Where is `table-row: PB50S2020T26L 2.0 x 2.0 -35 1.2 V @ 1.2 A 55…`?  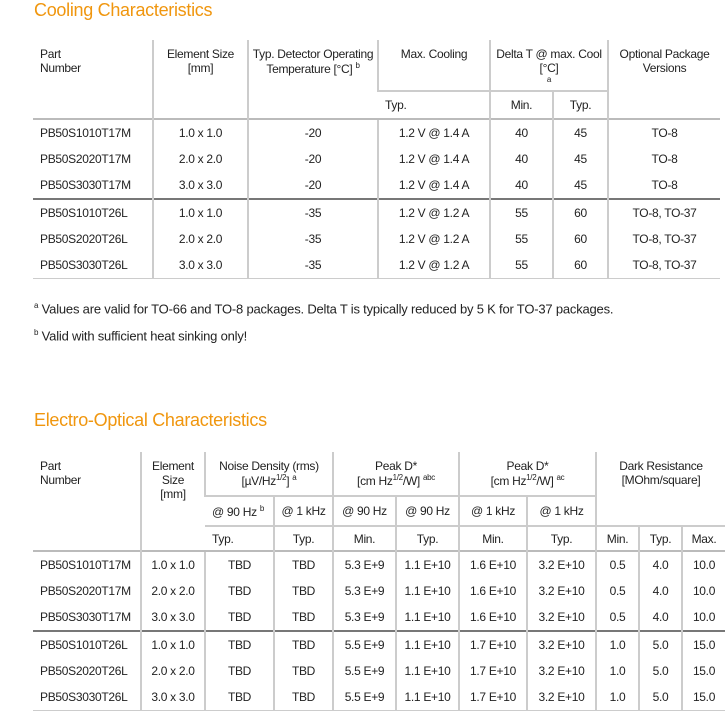
table-row: PB50S2020T26L 2.0 x 2.0 -35 1.2 V @ 1.2 A 55… is located at coordinates (377, 239).